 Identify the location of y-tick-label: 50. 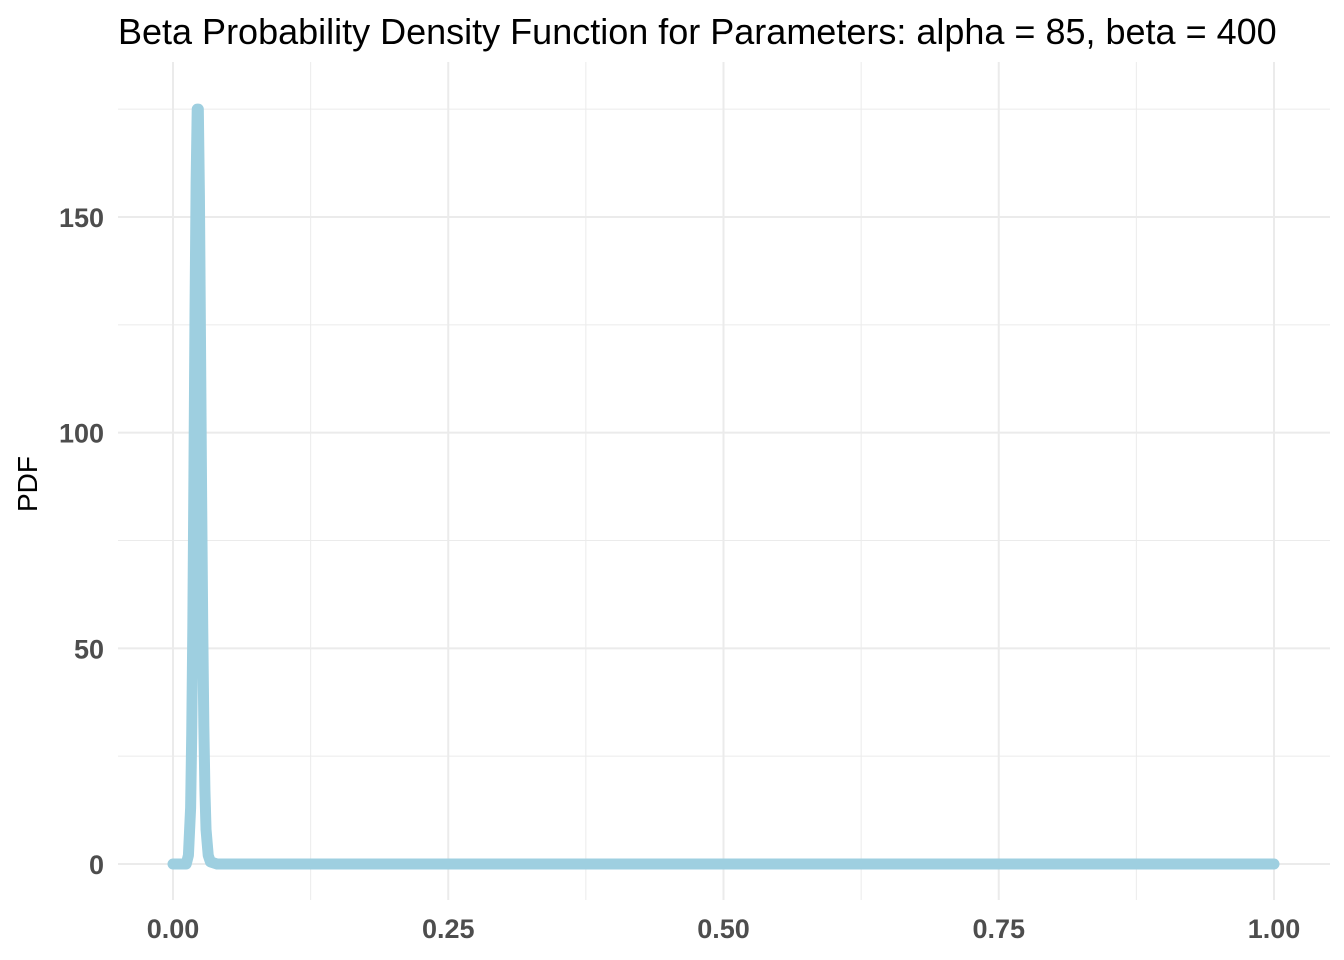
(89, 649).